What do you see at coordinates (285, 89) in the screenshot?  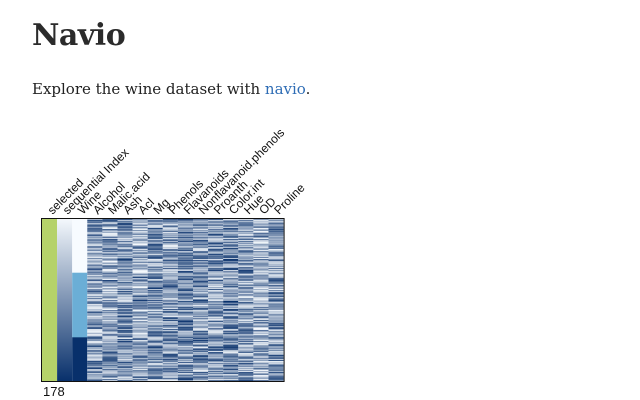 I see `navio-link: navio` at bounding box center [285, 89].